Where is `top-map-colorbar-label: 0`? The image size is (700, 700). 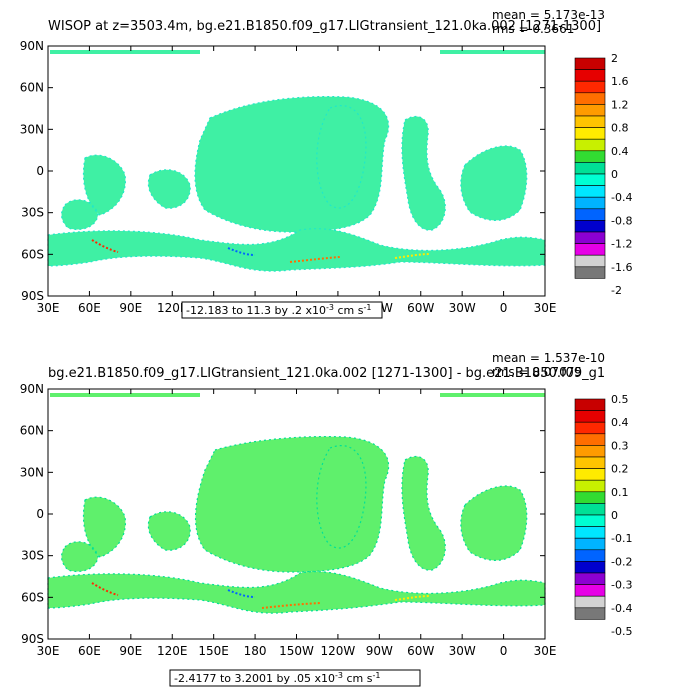
top-map-colorbar-label: 0 is located at coordinates (614, 174).